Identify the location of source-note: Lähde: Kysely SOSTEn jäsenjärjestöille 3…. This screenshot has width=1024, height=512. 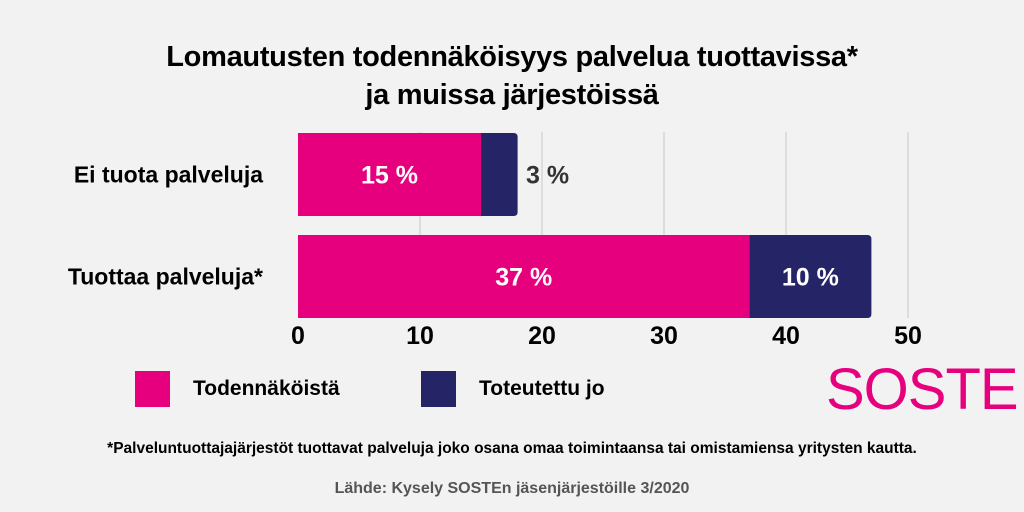
(512, 488).